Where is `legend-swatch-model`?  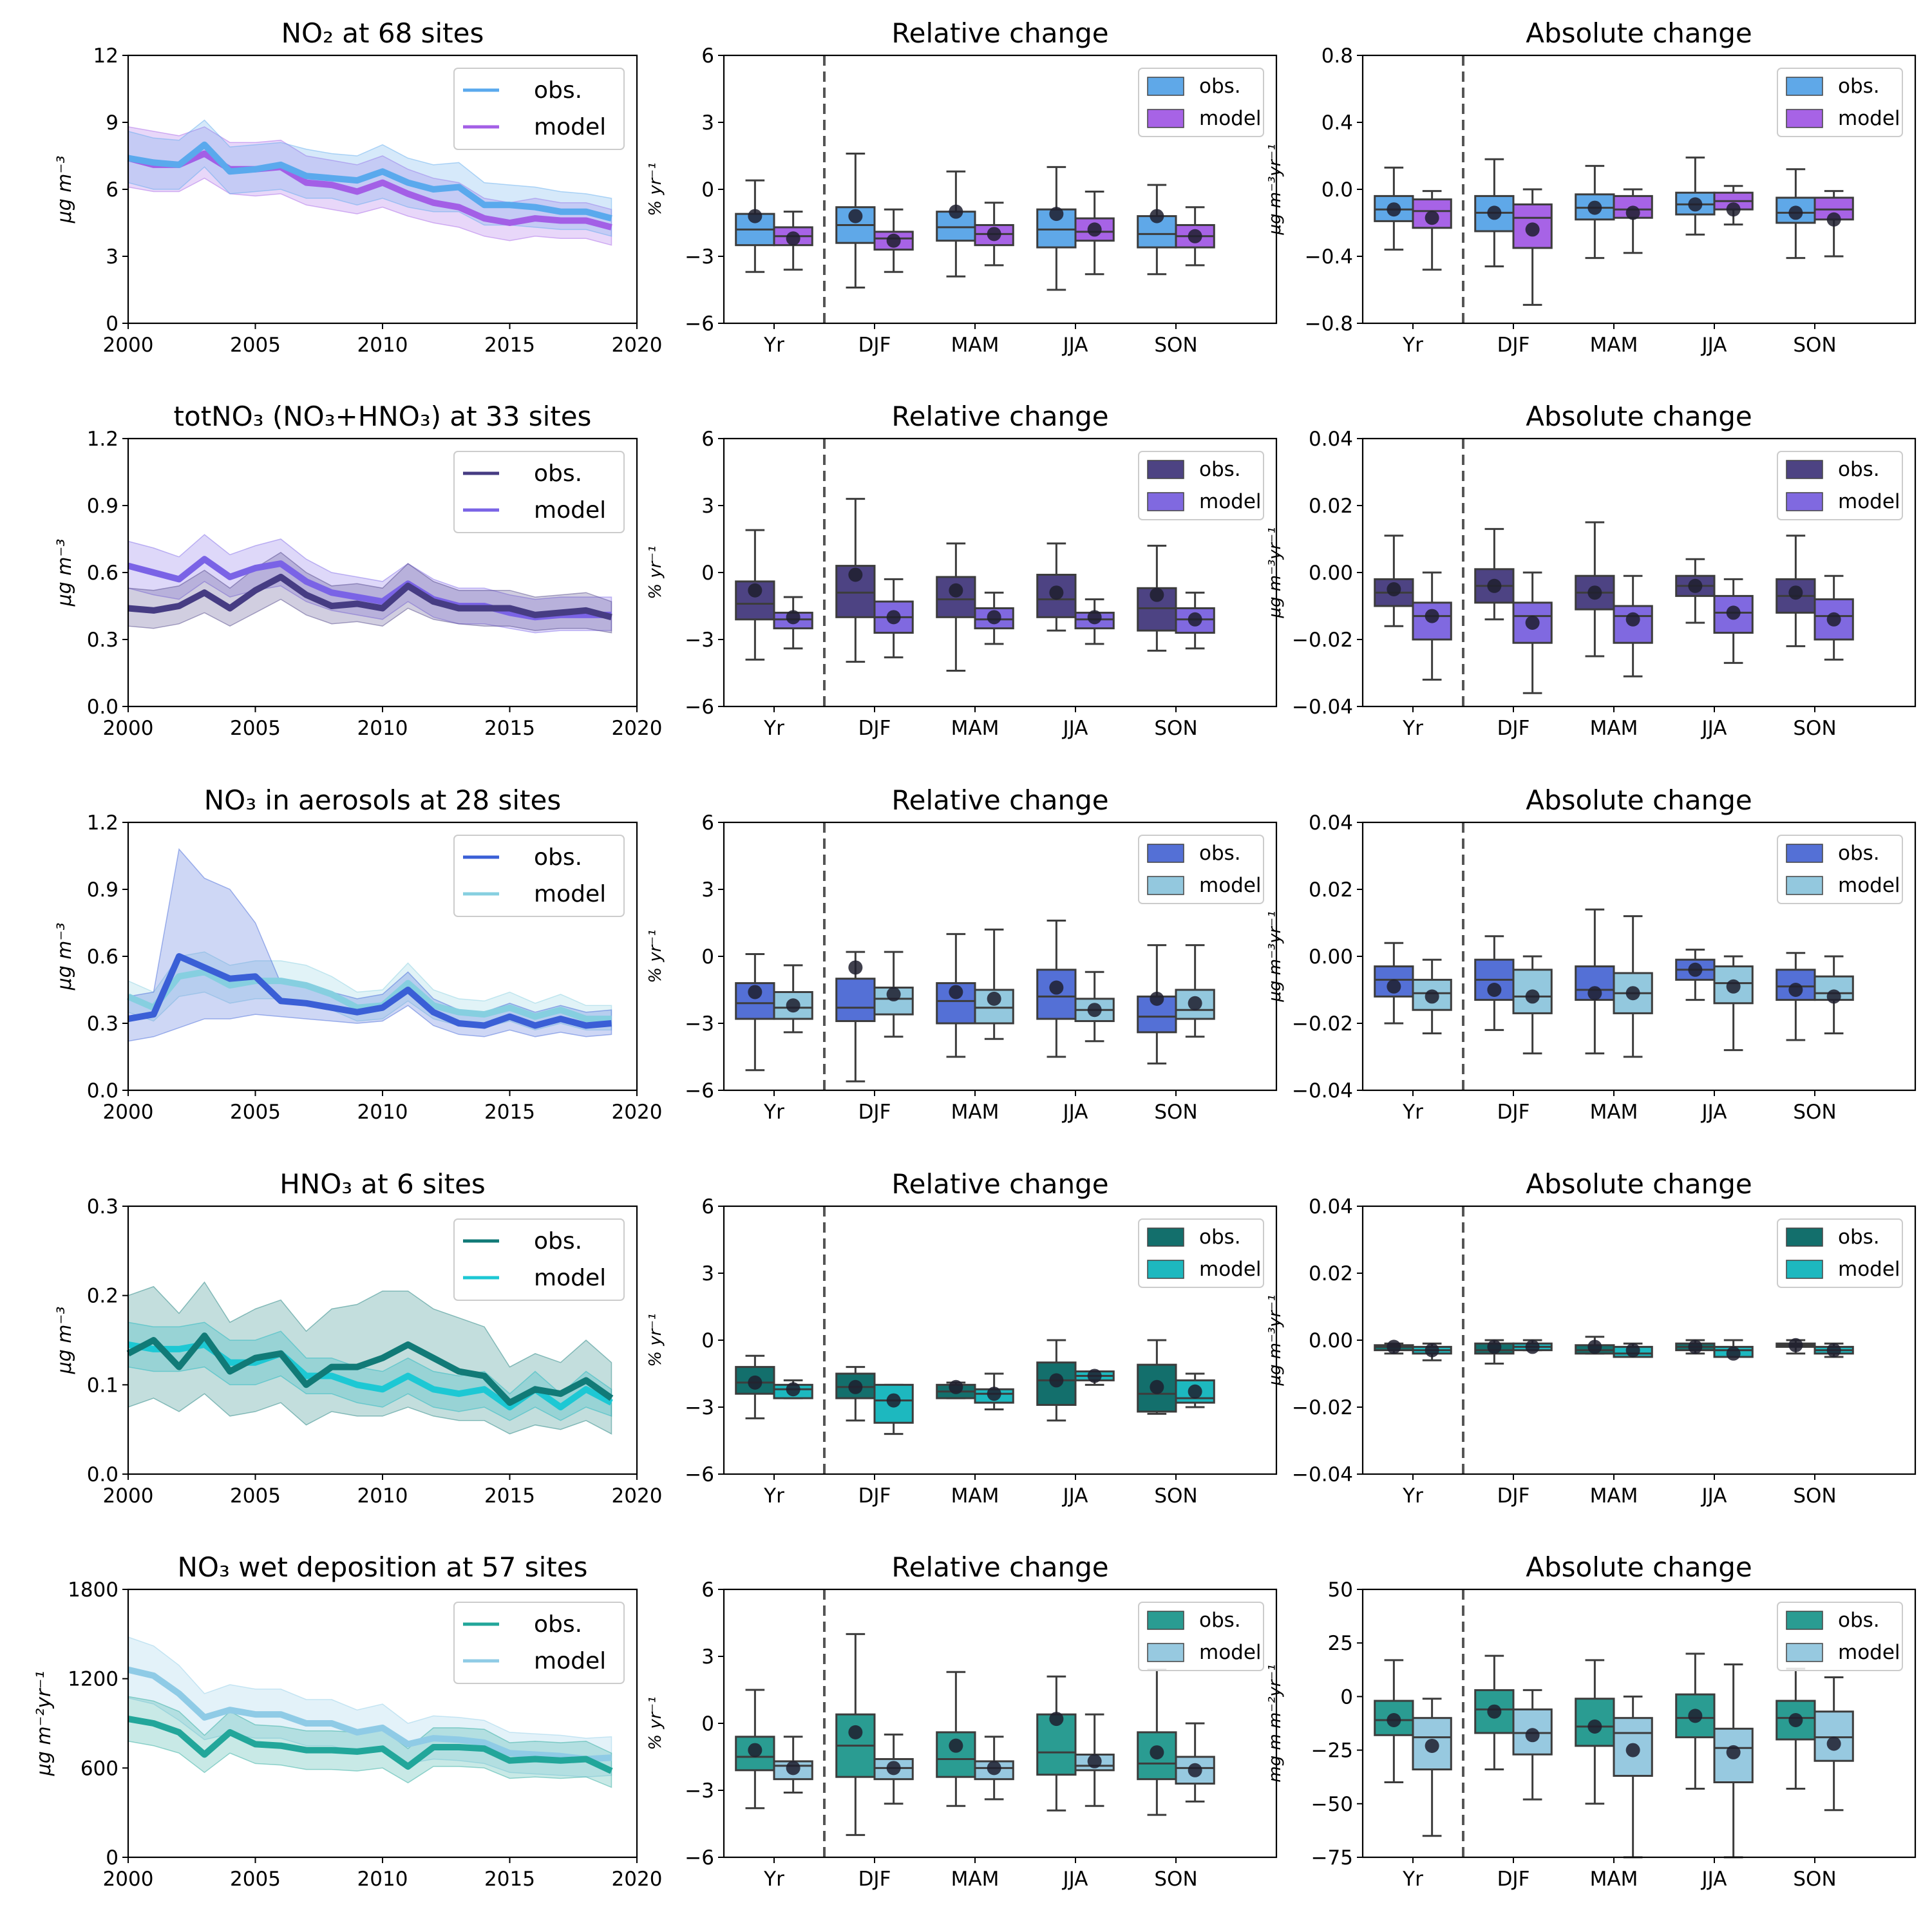 legend-swatch-model is located at coordinates (1165, 119).